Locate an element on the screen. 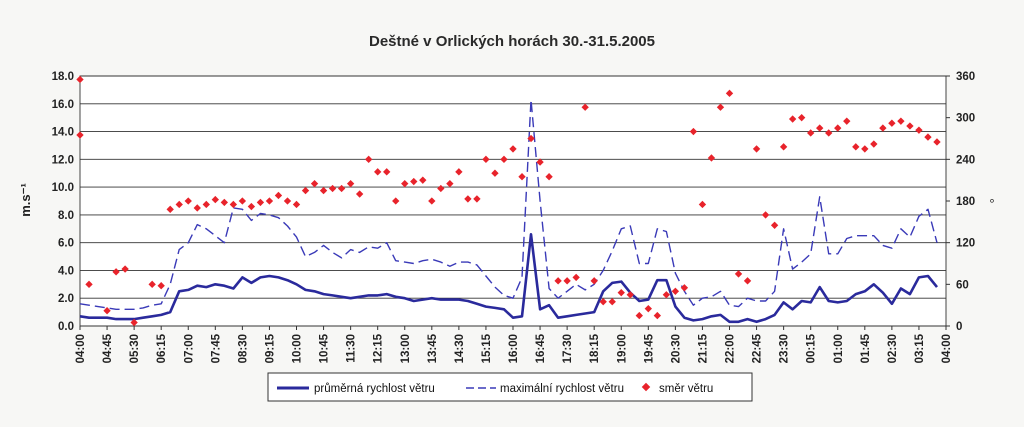 Image resolution: width=1024 pixels, height=427 pixels. x-tick-label: 03:15 is located at coordinates (920, 348).